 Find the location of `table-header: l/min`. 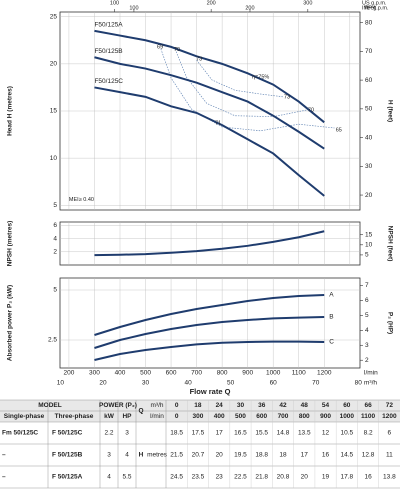

table-header: l/min is located at coordinates (157, 416).